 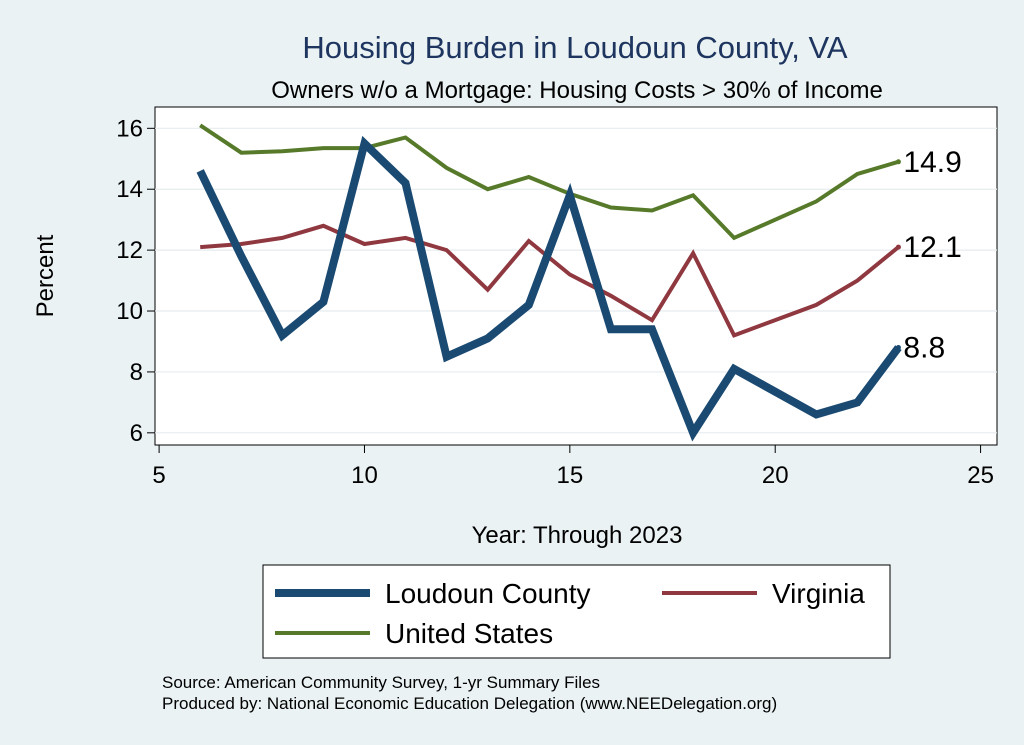 What do you see at coordinates (129, 189) in the screenshot?
I see `y-tick-label: 14` at bounding box center [129, 189].